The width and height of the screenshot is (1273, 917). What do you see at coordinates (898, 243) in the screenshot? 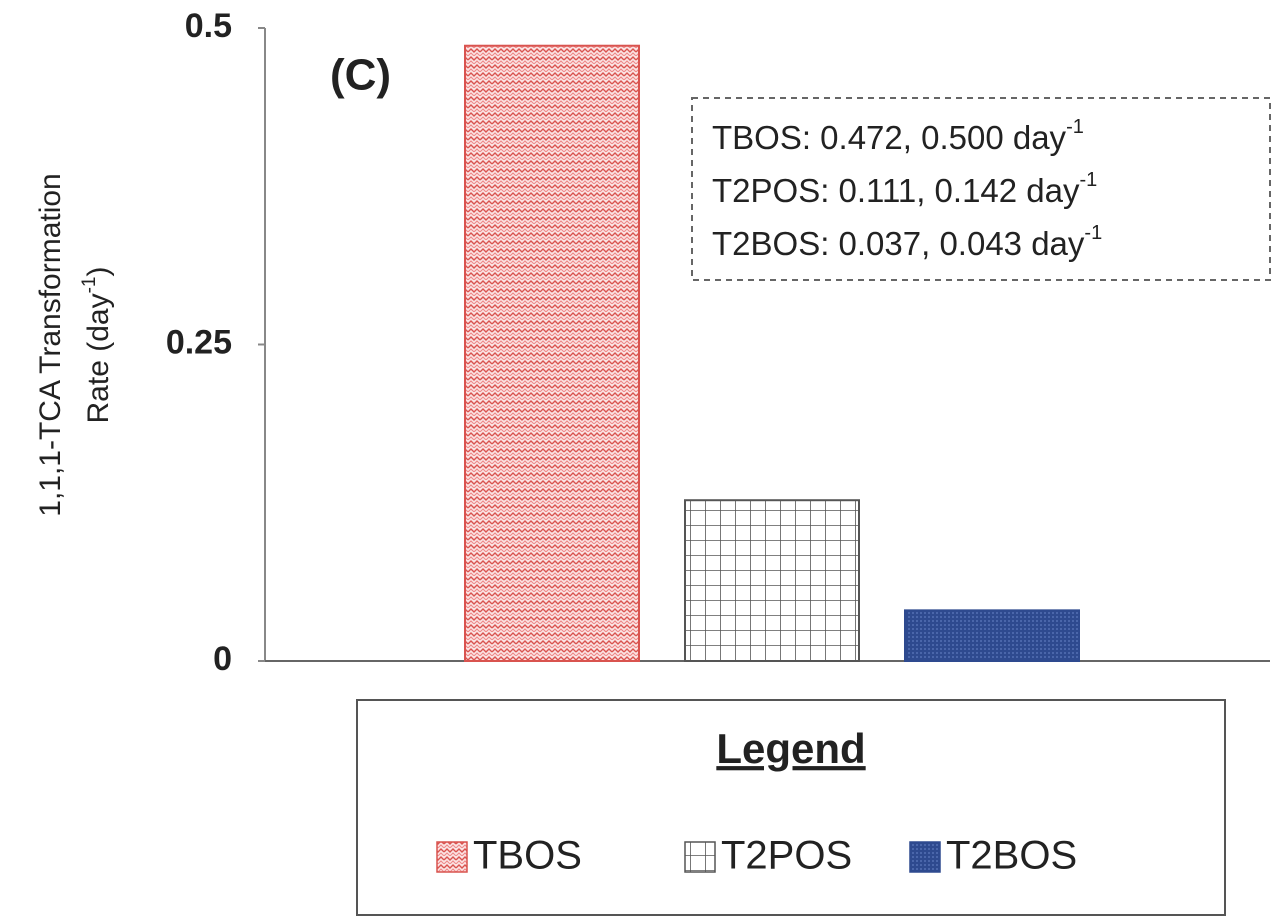
I see `annotation-text: T2BOS: 0.037, 0.043 day` at bounding box center [898, 243].